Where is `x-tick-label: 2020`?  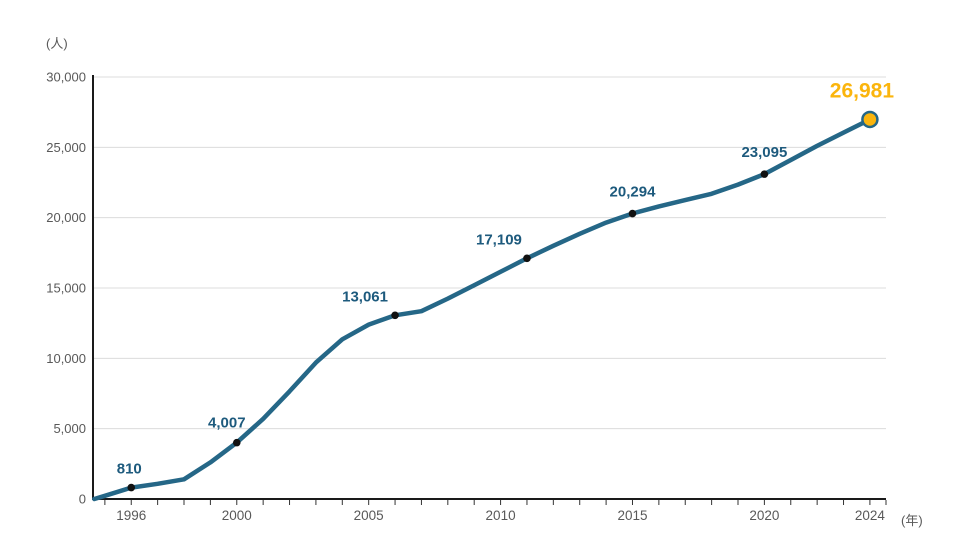
x-tick-label: 2020 is located at coordinates (764, 515).